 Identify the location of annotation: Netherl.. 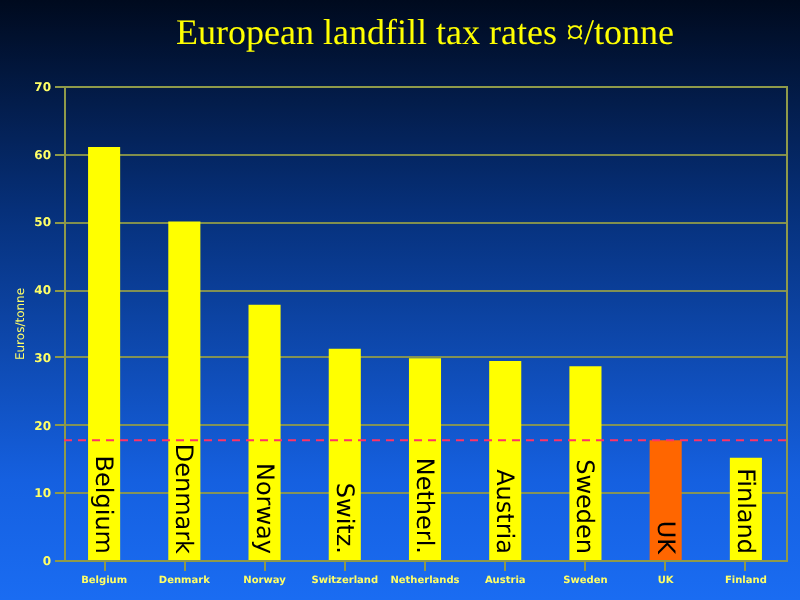
(425, 505).